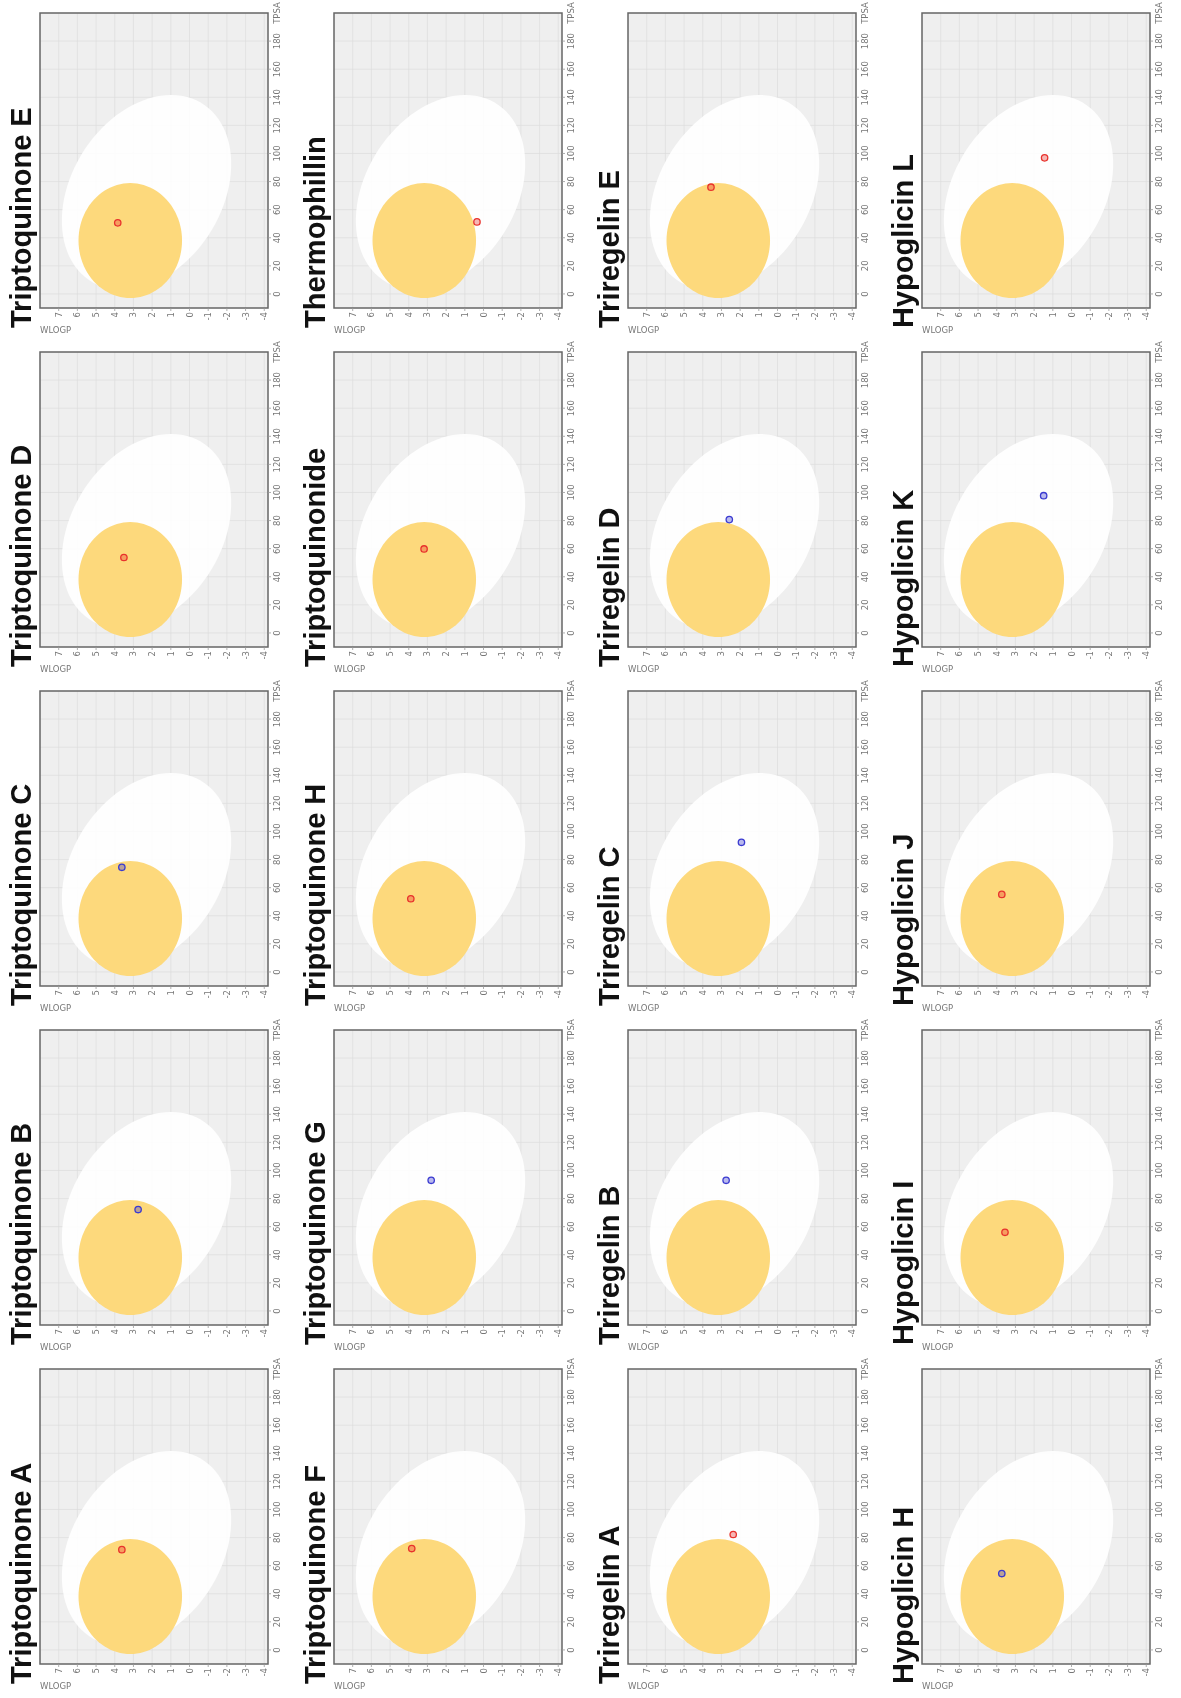 The image size is (1181, 1698). I want to click on y-tick-label: 0, so click(865, 294).